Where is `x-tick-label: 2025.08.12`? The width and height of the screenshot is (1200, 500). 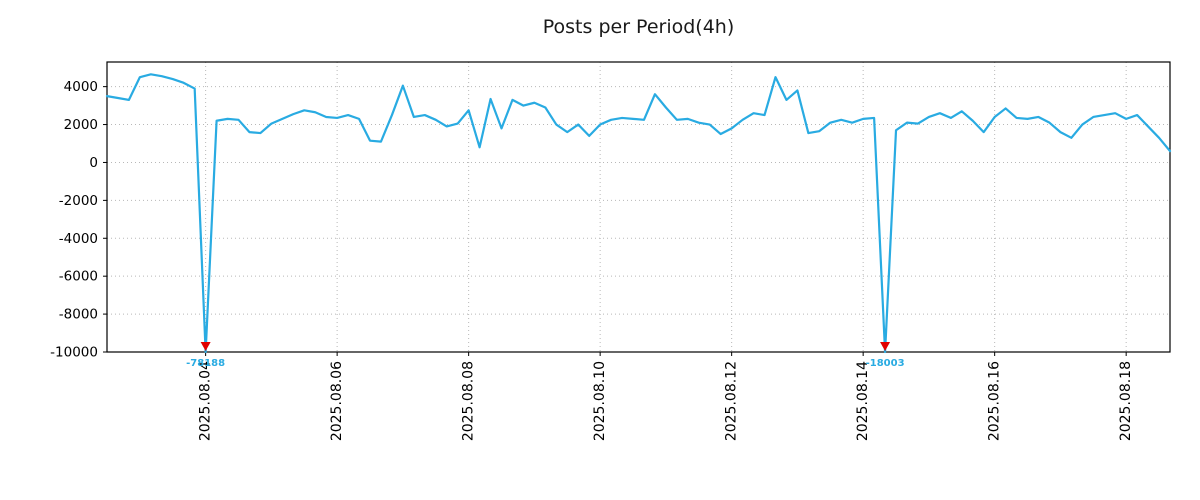 x-tick-label: 2025.08.12 is located at coordinates (732, 401).